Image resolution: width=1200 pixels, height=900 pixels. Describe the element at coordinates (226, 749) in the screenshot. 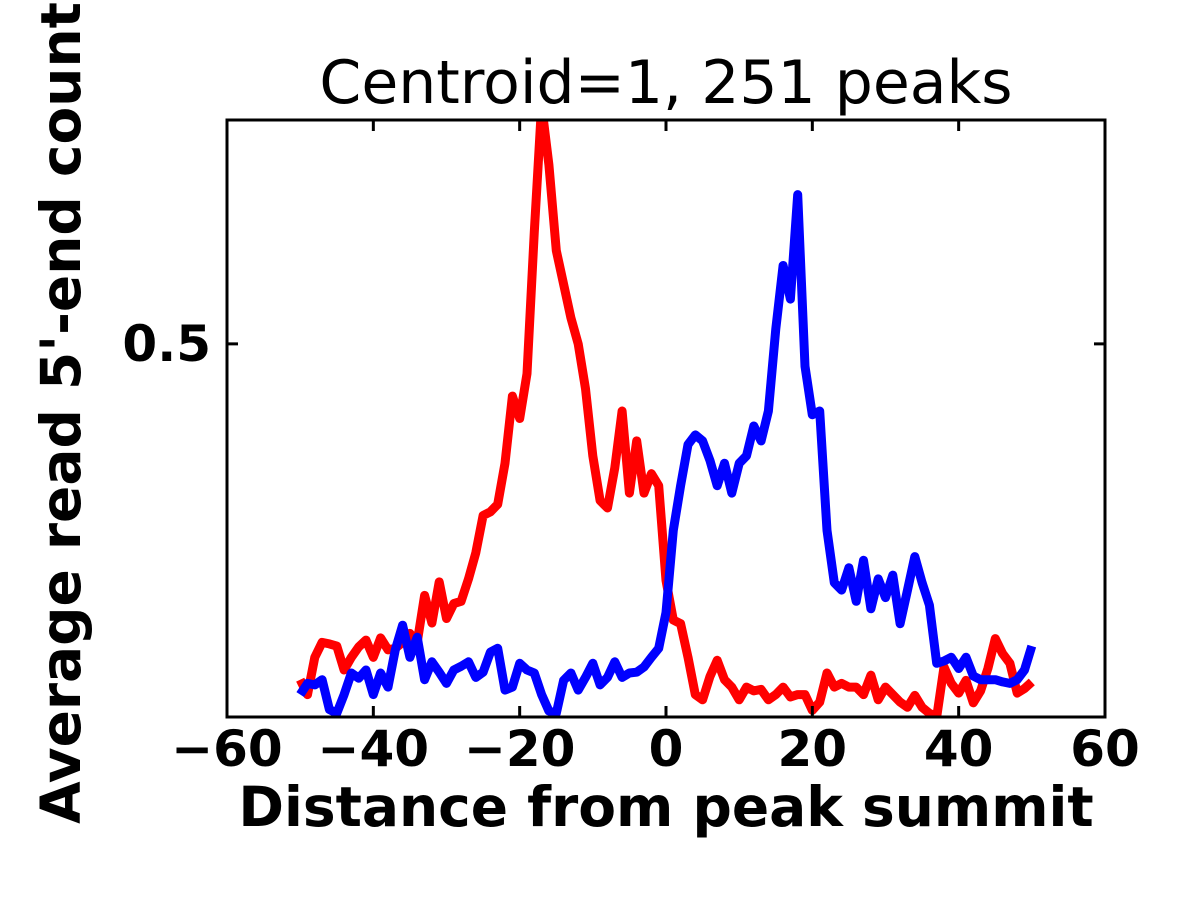

I see `x-tick-label: −60` at that location.